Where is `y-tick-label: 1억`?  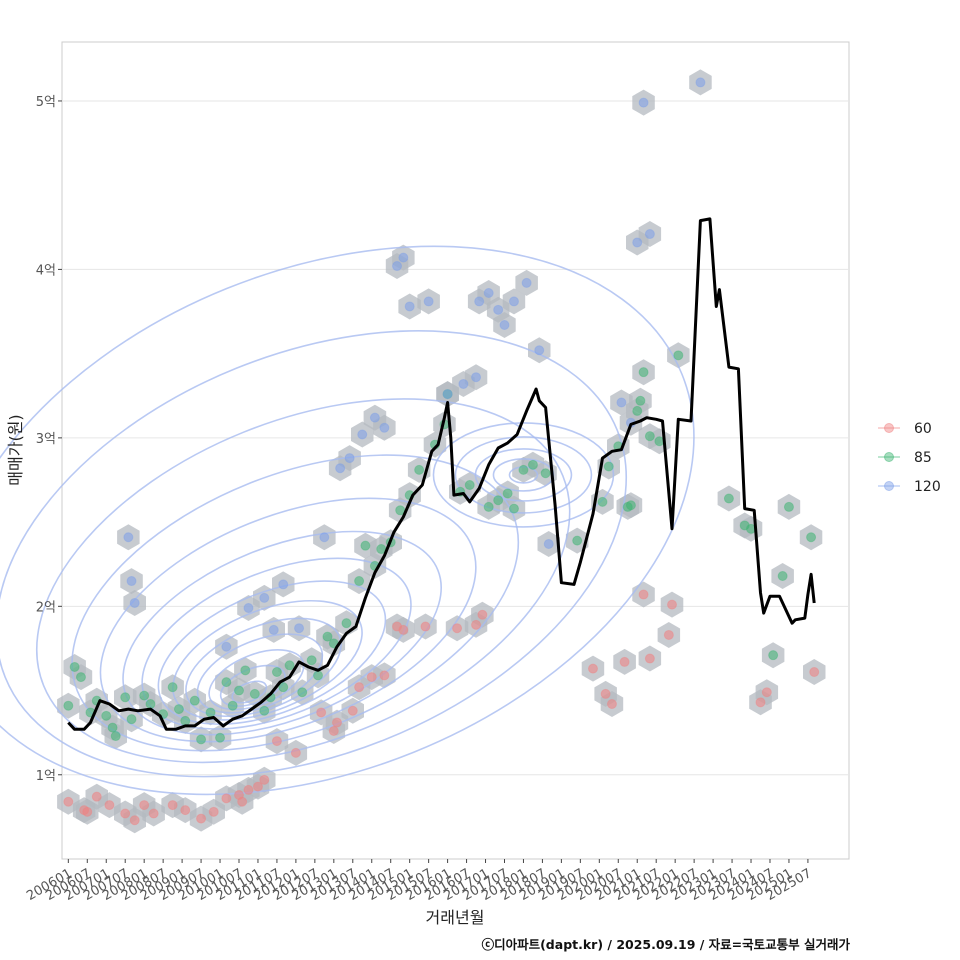 y-tick-label: 1억 is located at coordinates (46, 776).